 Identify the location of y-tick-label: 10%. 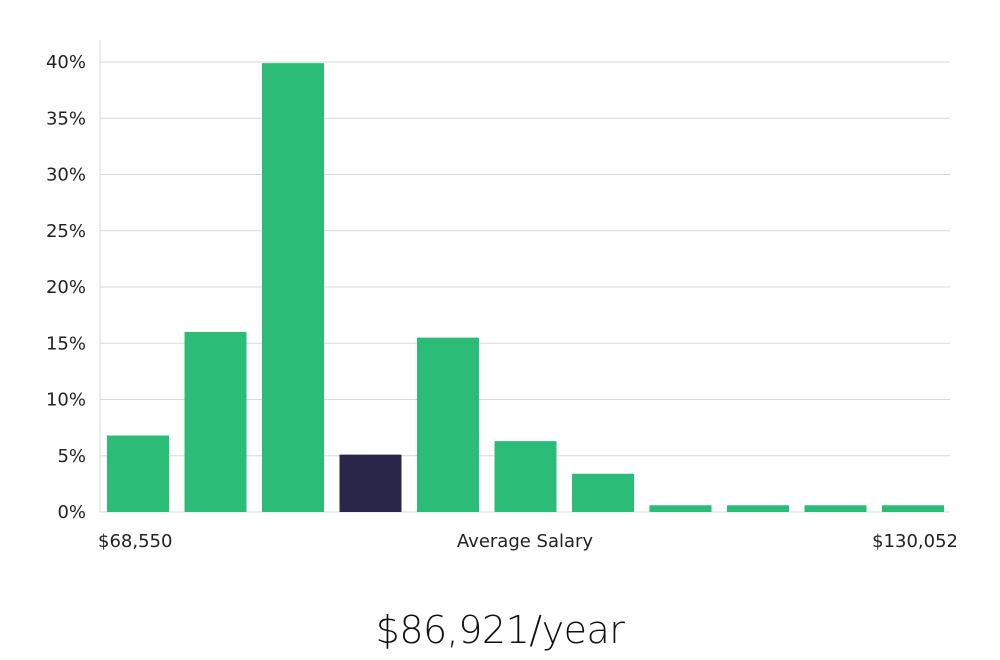
(66, 400).